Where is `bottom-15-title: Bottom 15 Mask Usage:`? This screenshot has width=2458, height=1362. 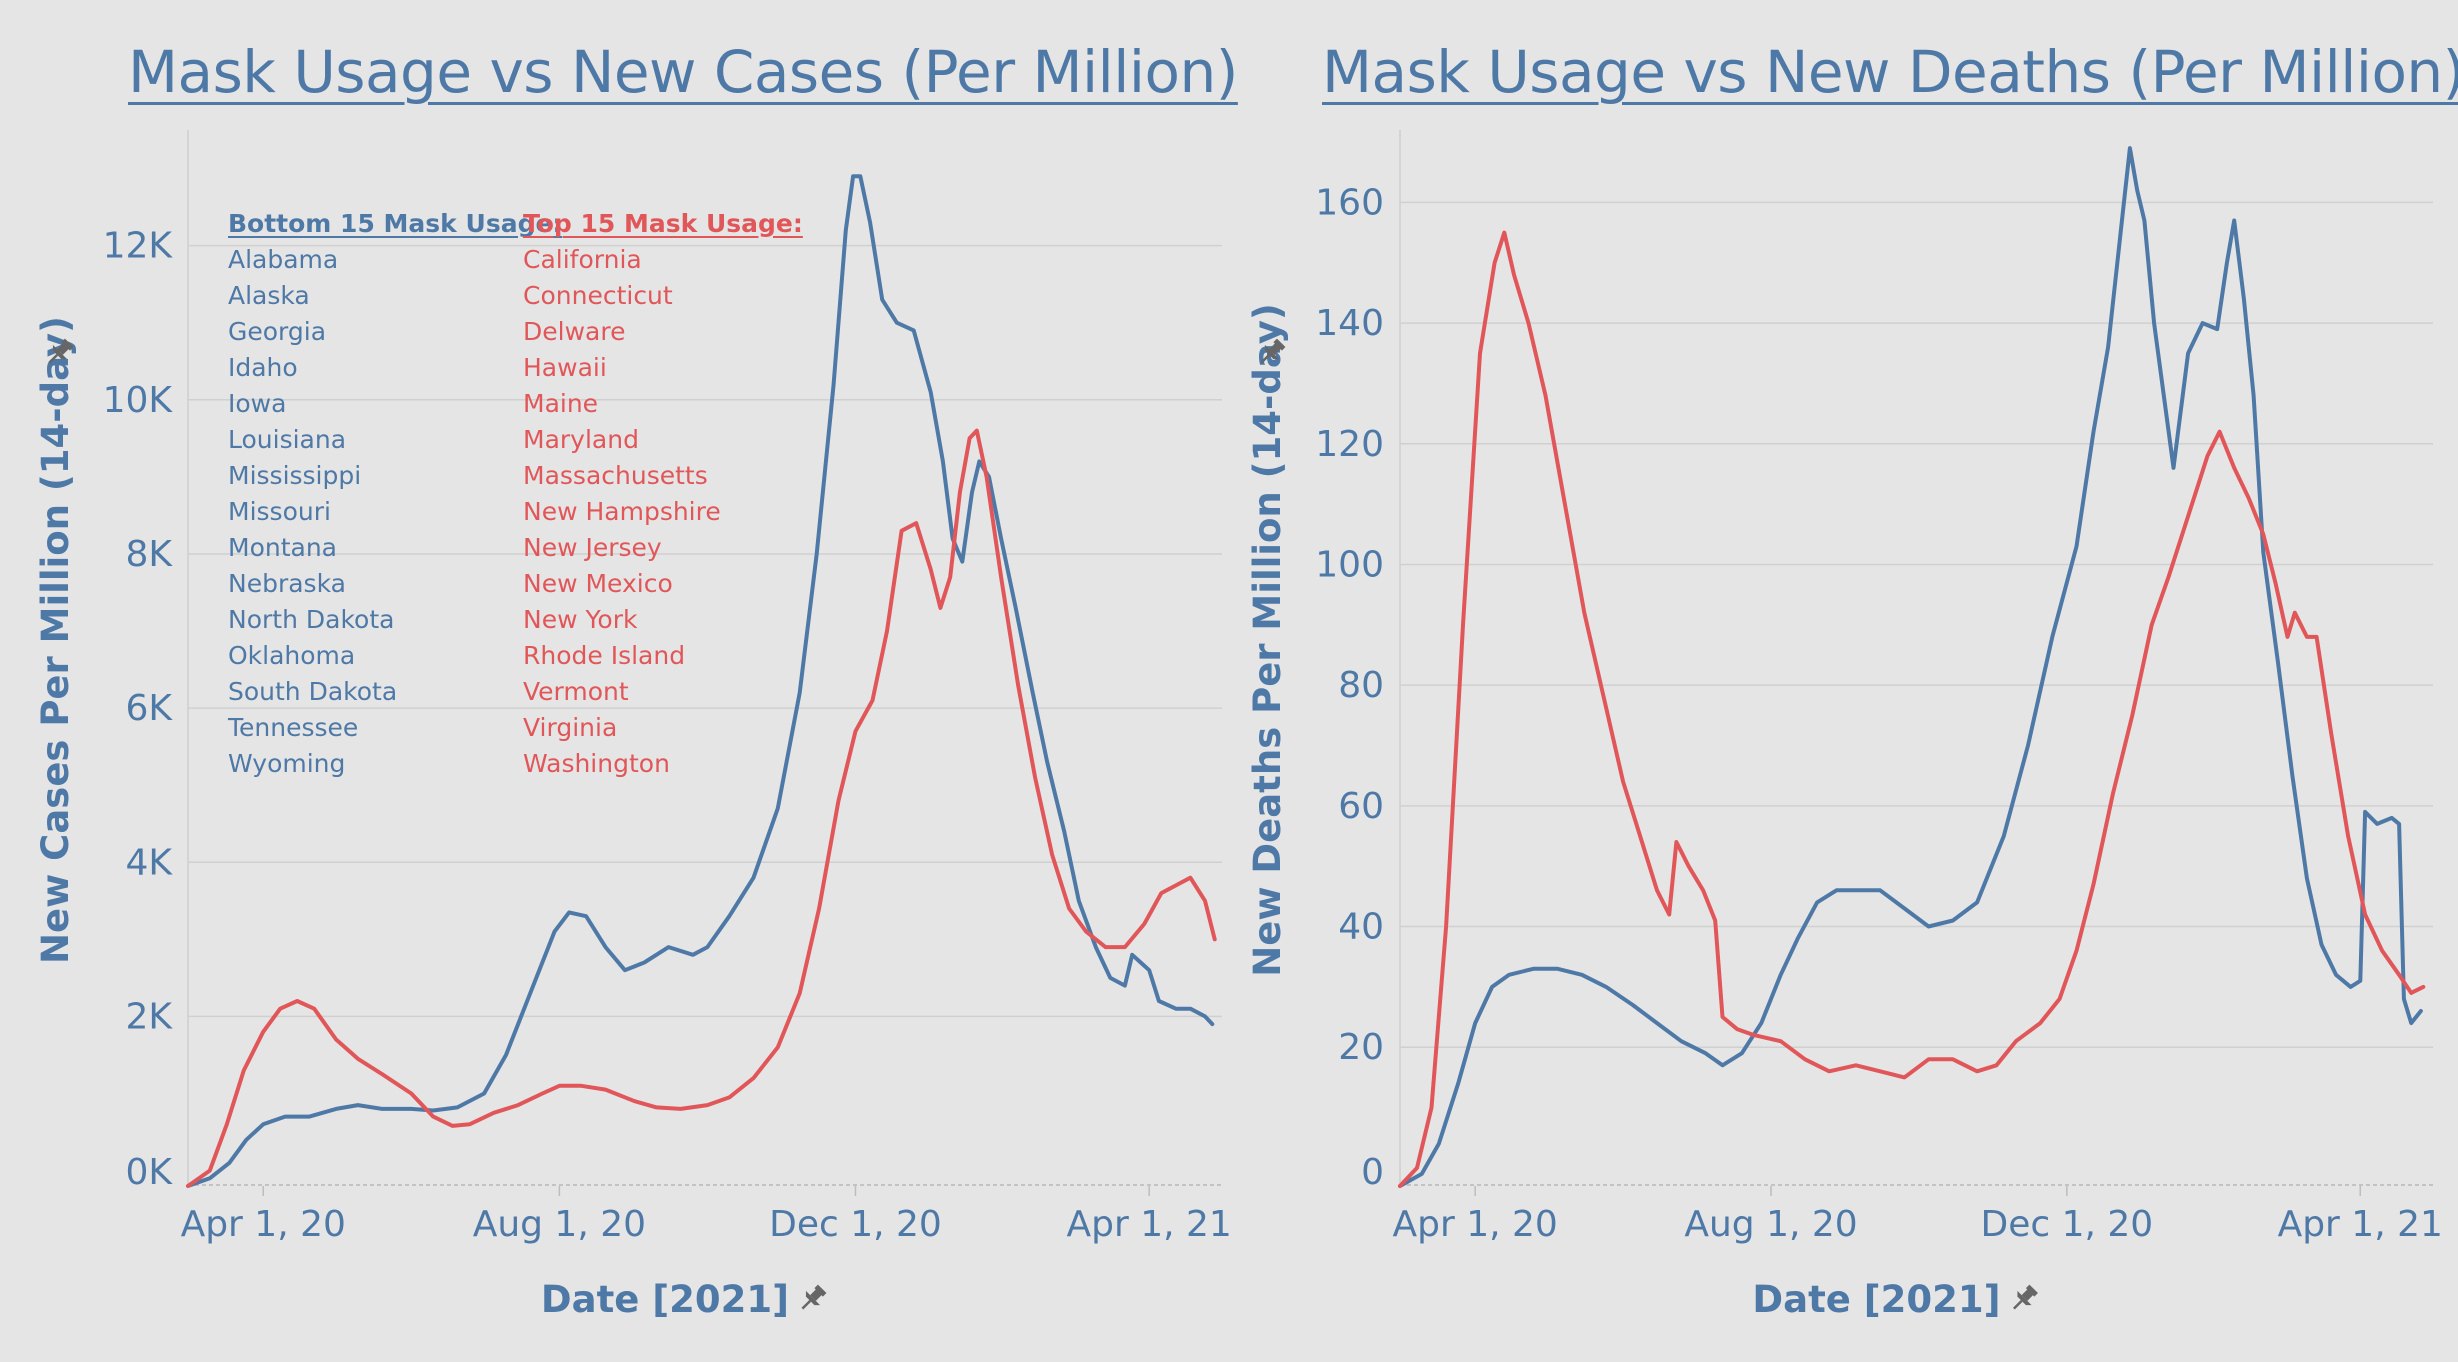 bottom-15-title: Bottom 15 Mask Usage: is located at coordinates (395, 223).